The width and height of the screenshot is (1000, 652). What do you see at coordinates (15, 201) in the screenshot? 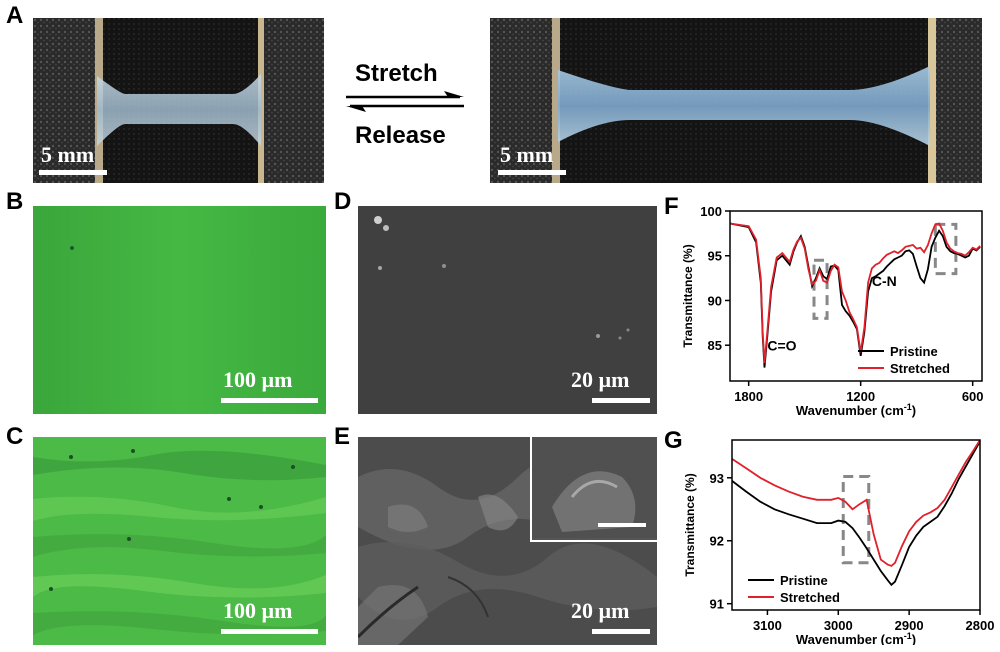
I see `panel-letter-b: B` at bounding box center [15, 201].